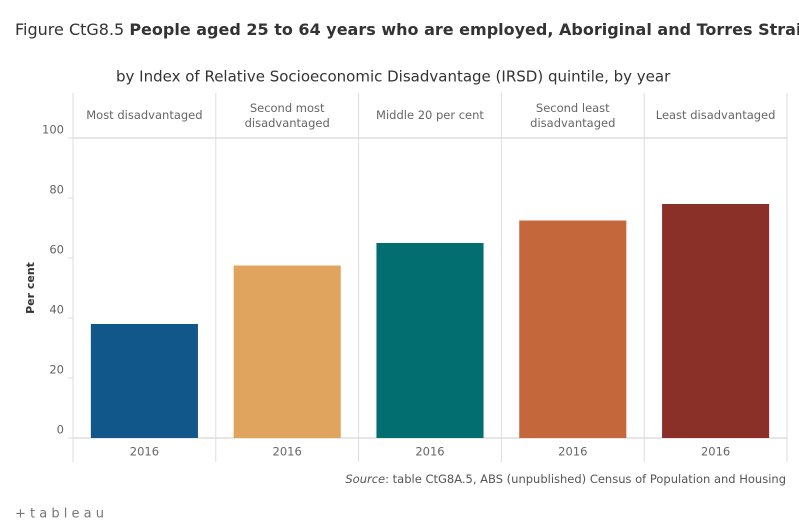 The image size is (799, 526). Describe the element at coordinates (60, 430) in the screenshot. I see `y-tick-label: 0` at that location.